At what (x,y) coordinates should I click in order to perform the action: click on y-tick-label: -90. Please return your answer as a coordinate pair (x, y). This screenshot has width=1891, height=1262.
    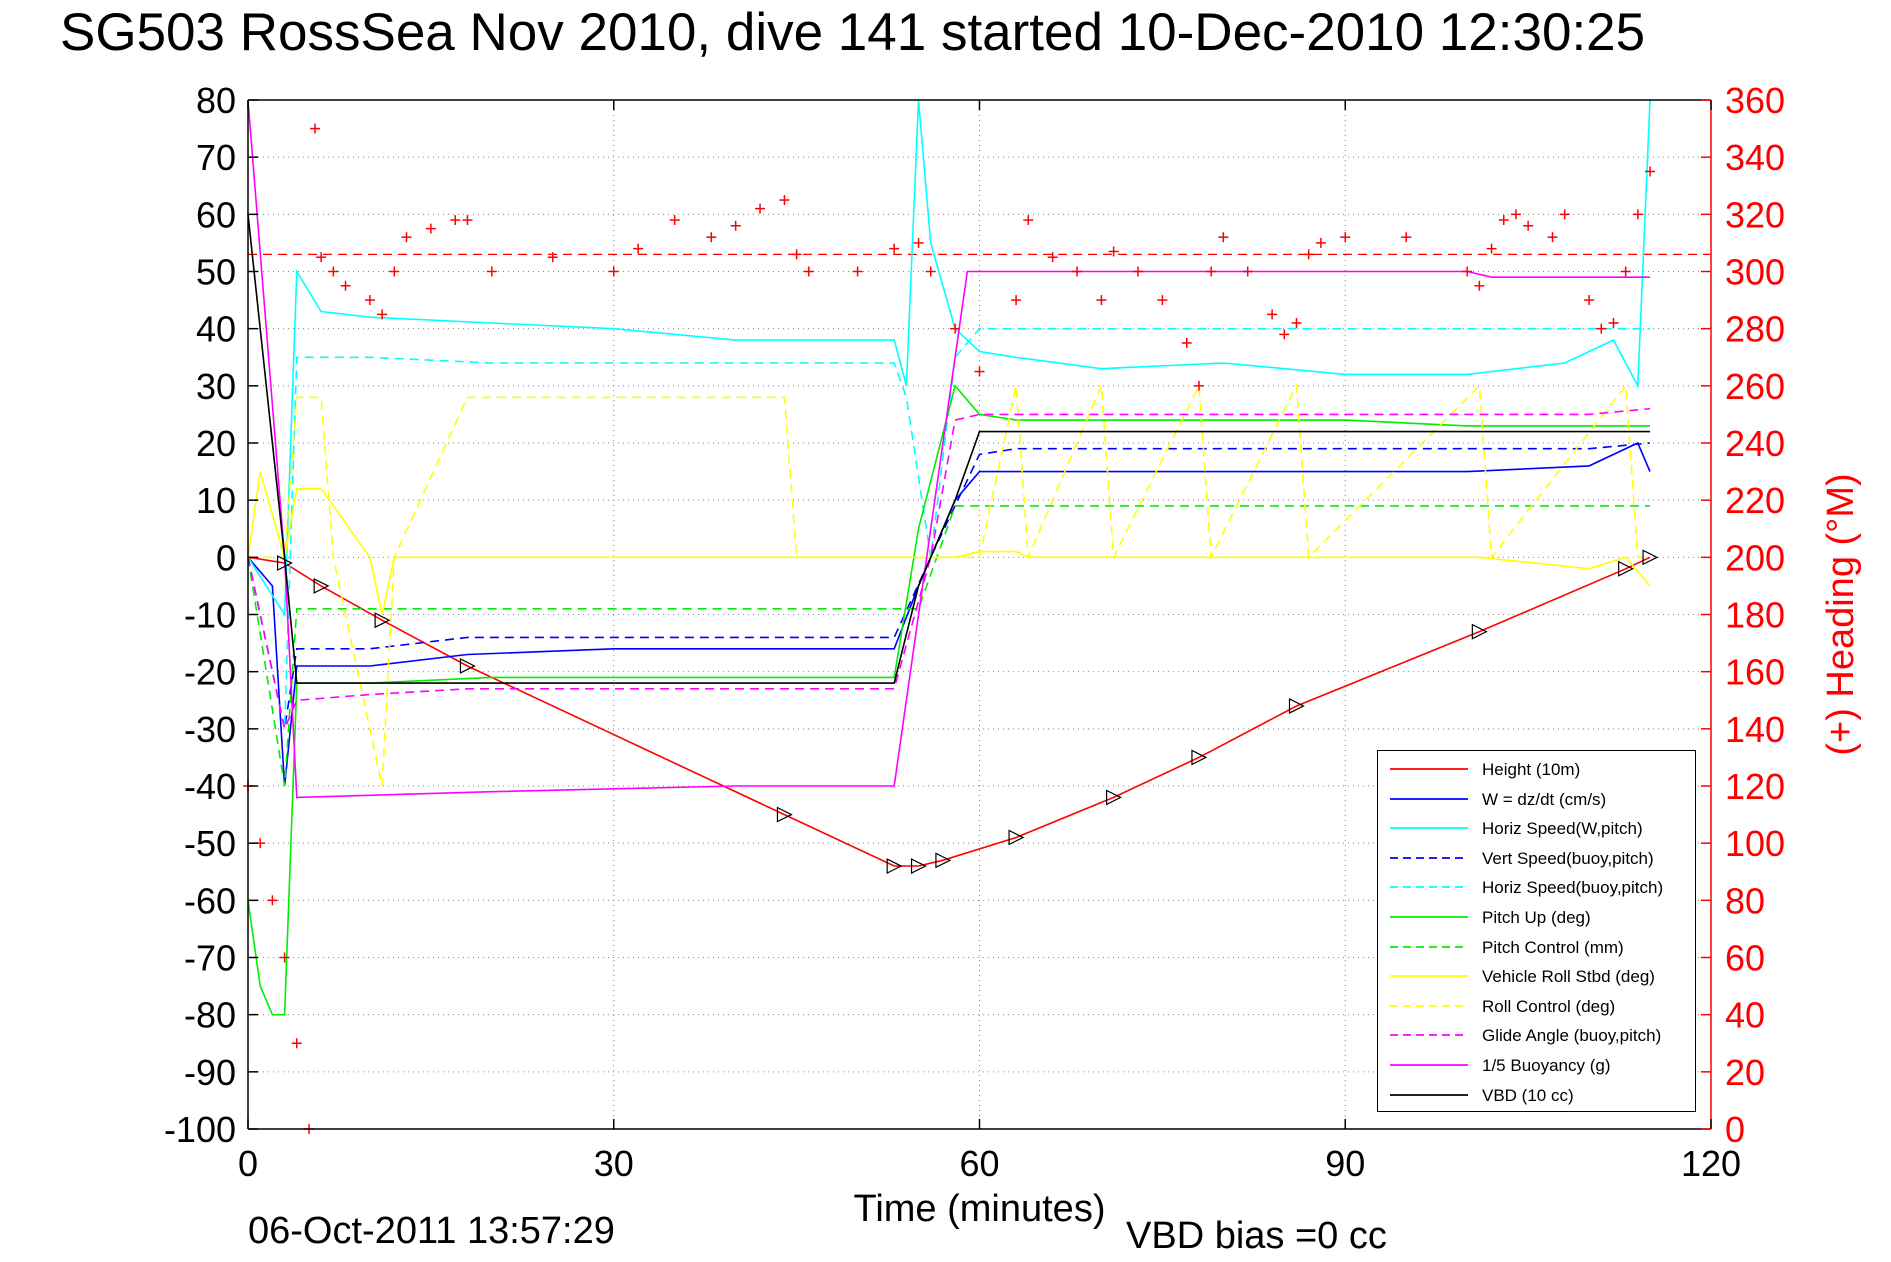
    Looking at the image, I should click on (210, 1072).